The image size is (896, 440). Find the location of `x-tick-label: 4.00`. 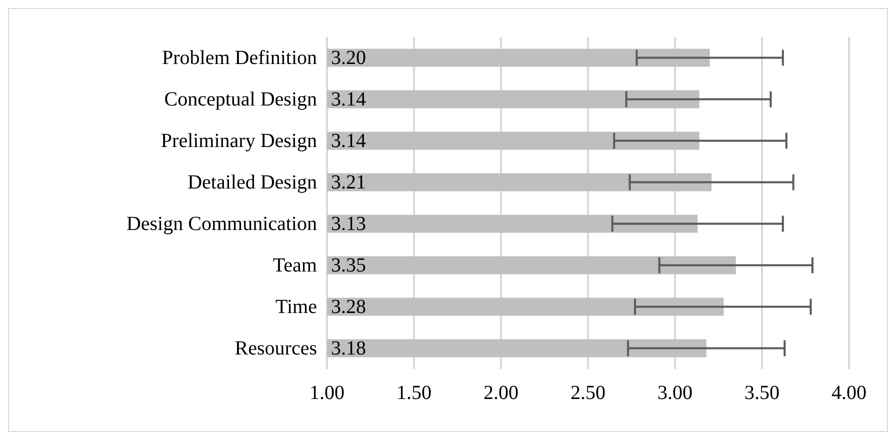

x-tick-label: 4.00 is located at coordinates (849, 393).